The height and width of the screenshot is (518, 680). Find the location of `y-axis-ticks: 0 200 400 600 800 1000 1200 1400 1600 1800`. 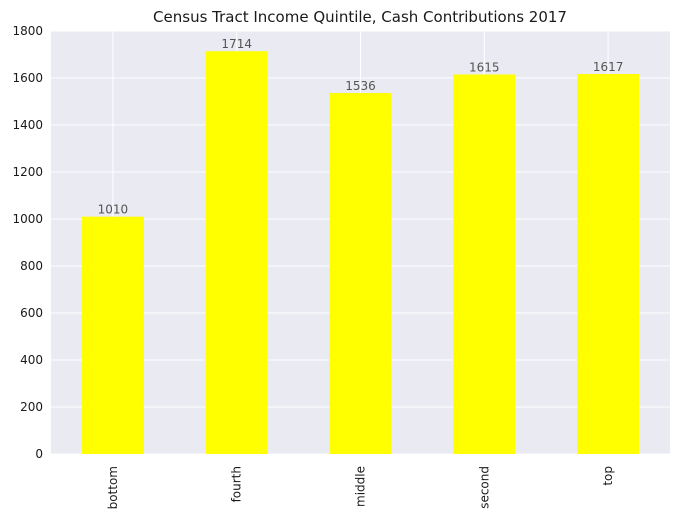

y-axis-ticks: 0 200 400 600 800 1000 1200 1400 1600 1800 is located at coordinates (27, 242).